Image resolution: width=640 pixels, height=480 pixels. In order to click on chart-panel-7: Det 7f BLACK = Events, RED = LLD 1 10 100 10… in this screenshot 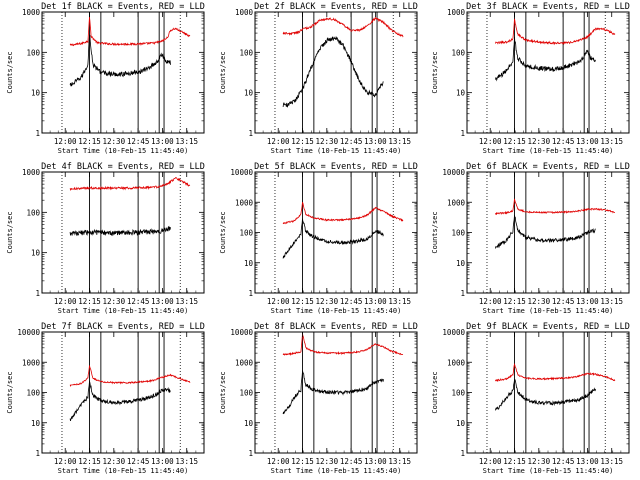, I will do `click(105, 398)`.